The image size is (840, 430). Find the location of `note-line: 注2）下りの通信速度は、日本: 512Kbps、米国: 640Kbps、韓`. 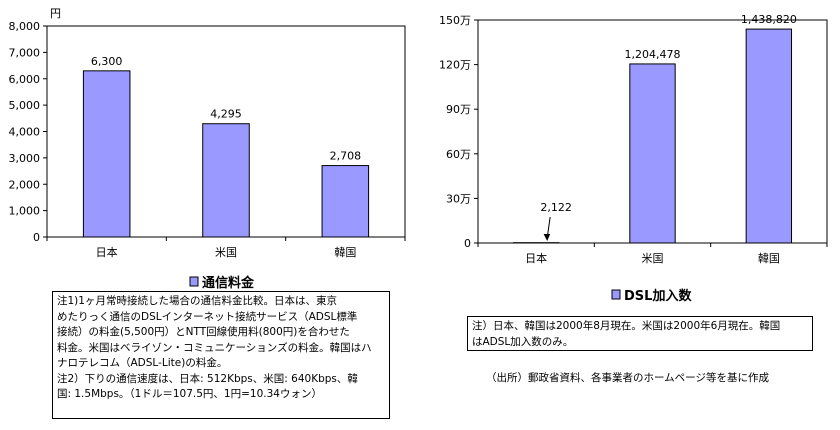

note-line: 注2）下りの通信速度は、日本: 512Kbps、米国: 640Kbps、韓 is located at coordinates (207, 378).